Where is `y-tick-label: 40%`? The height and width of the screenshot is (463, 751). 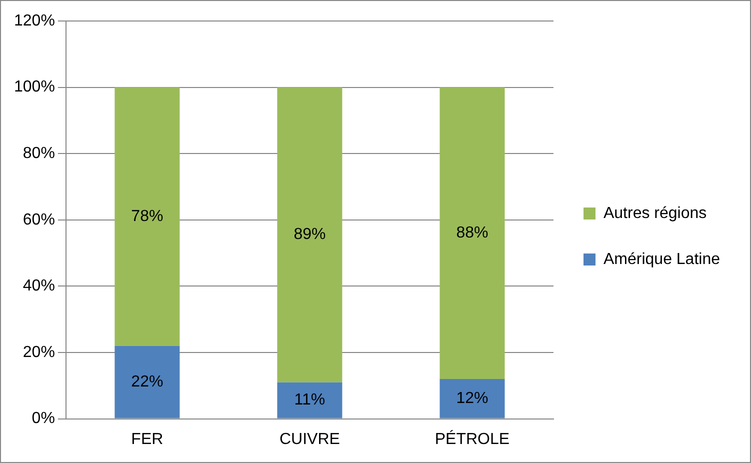 y-tick-label: 40% is located at coordinates (38, 286).